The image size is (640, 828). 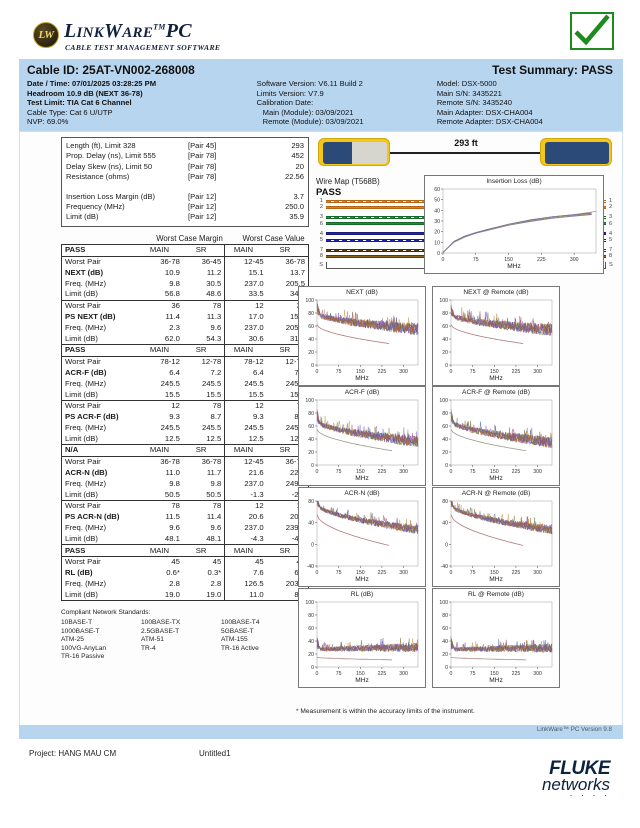 I want to click on wiremap-pin-left: 8, so click(x=321, y=256).